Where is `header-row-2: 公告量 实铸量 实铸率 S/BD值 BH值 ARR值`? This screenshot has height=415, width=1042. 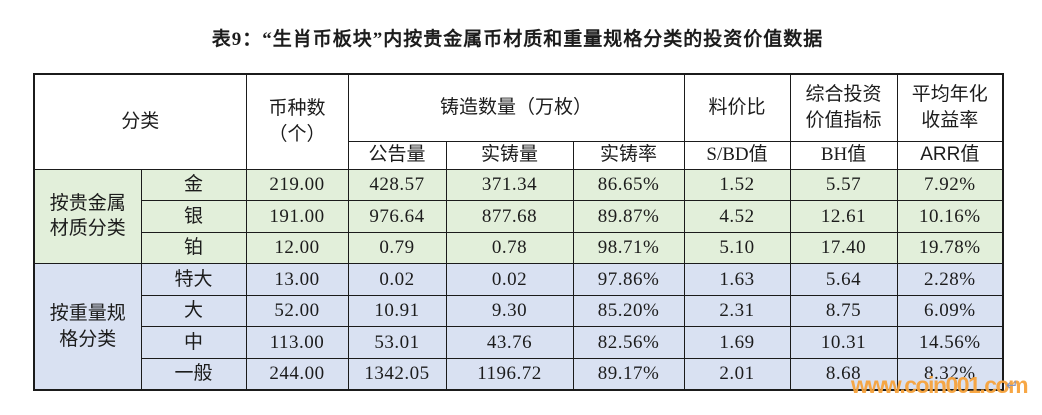 header-row-2: 公告量 实铸量 实铸率 S/BD值 BH值 ARR值 is located at coordinates (519, 155).